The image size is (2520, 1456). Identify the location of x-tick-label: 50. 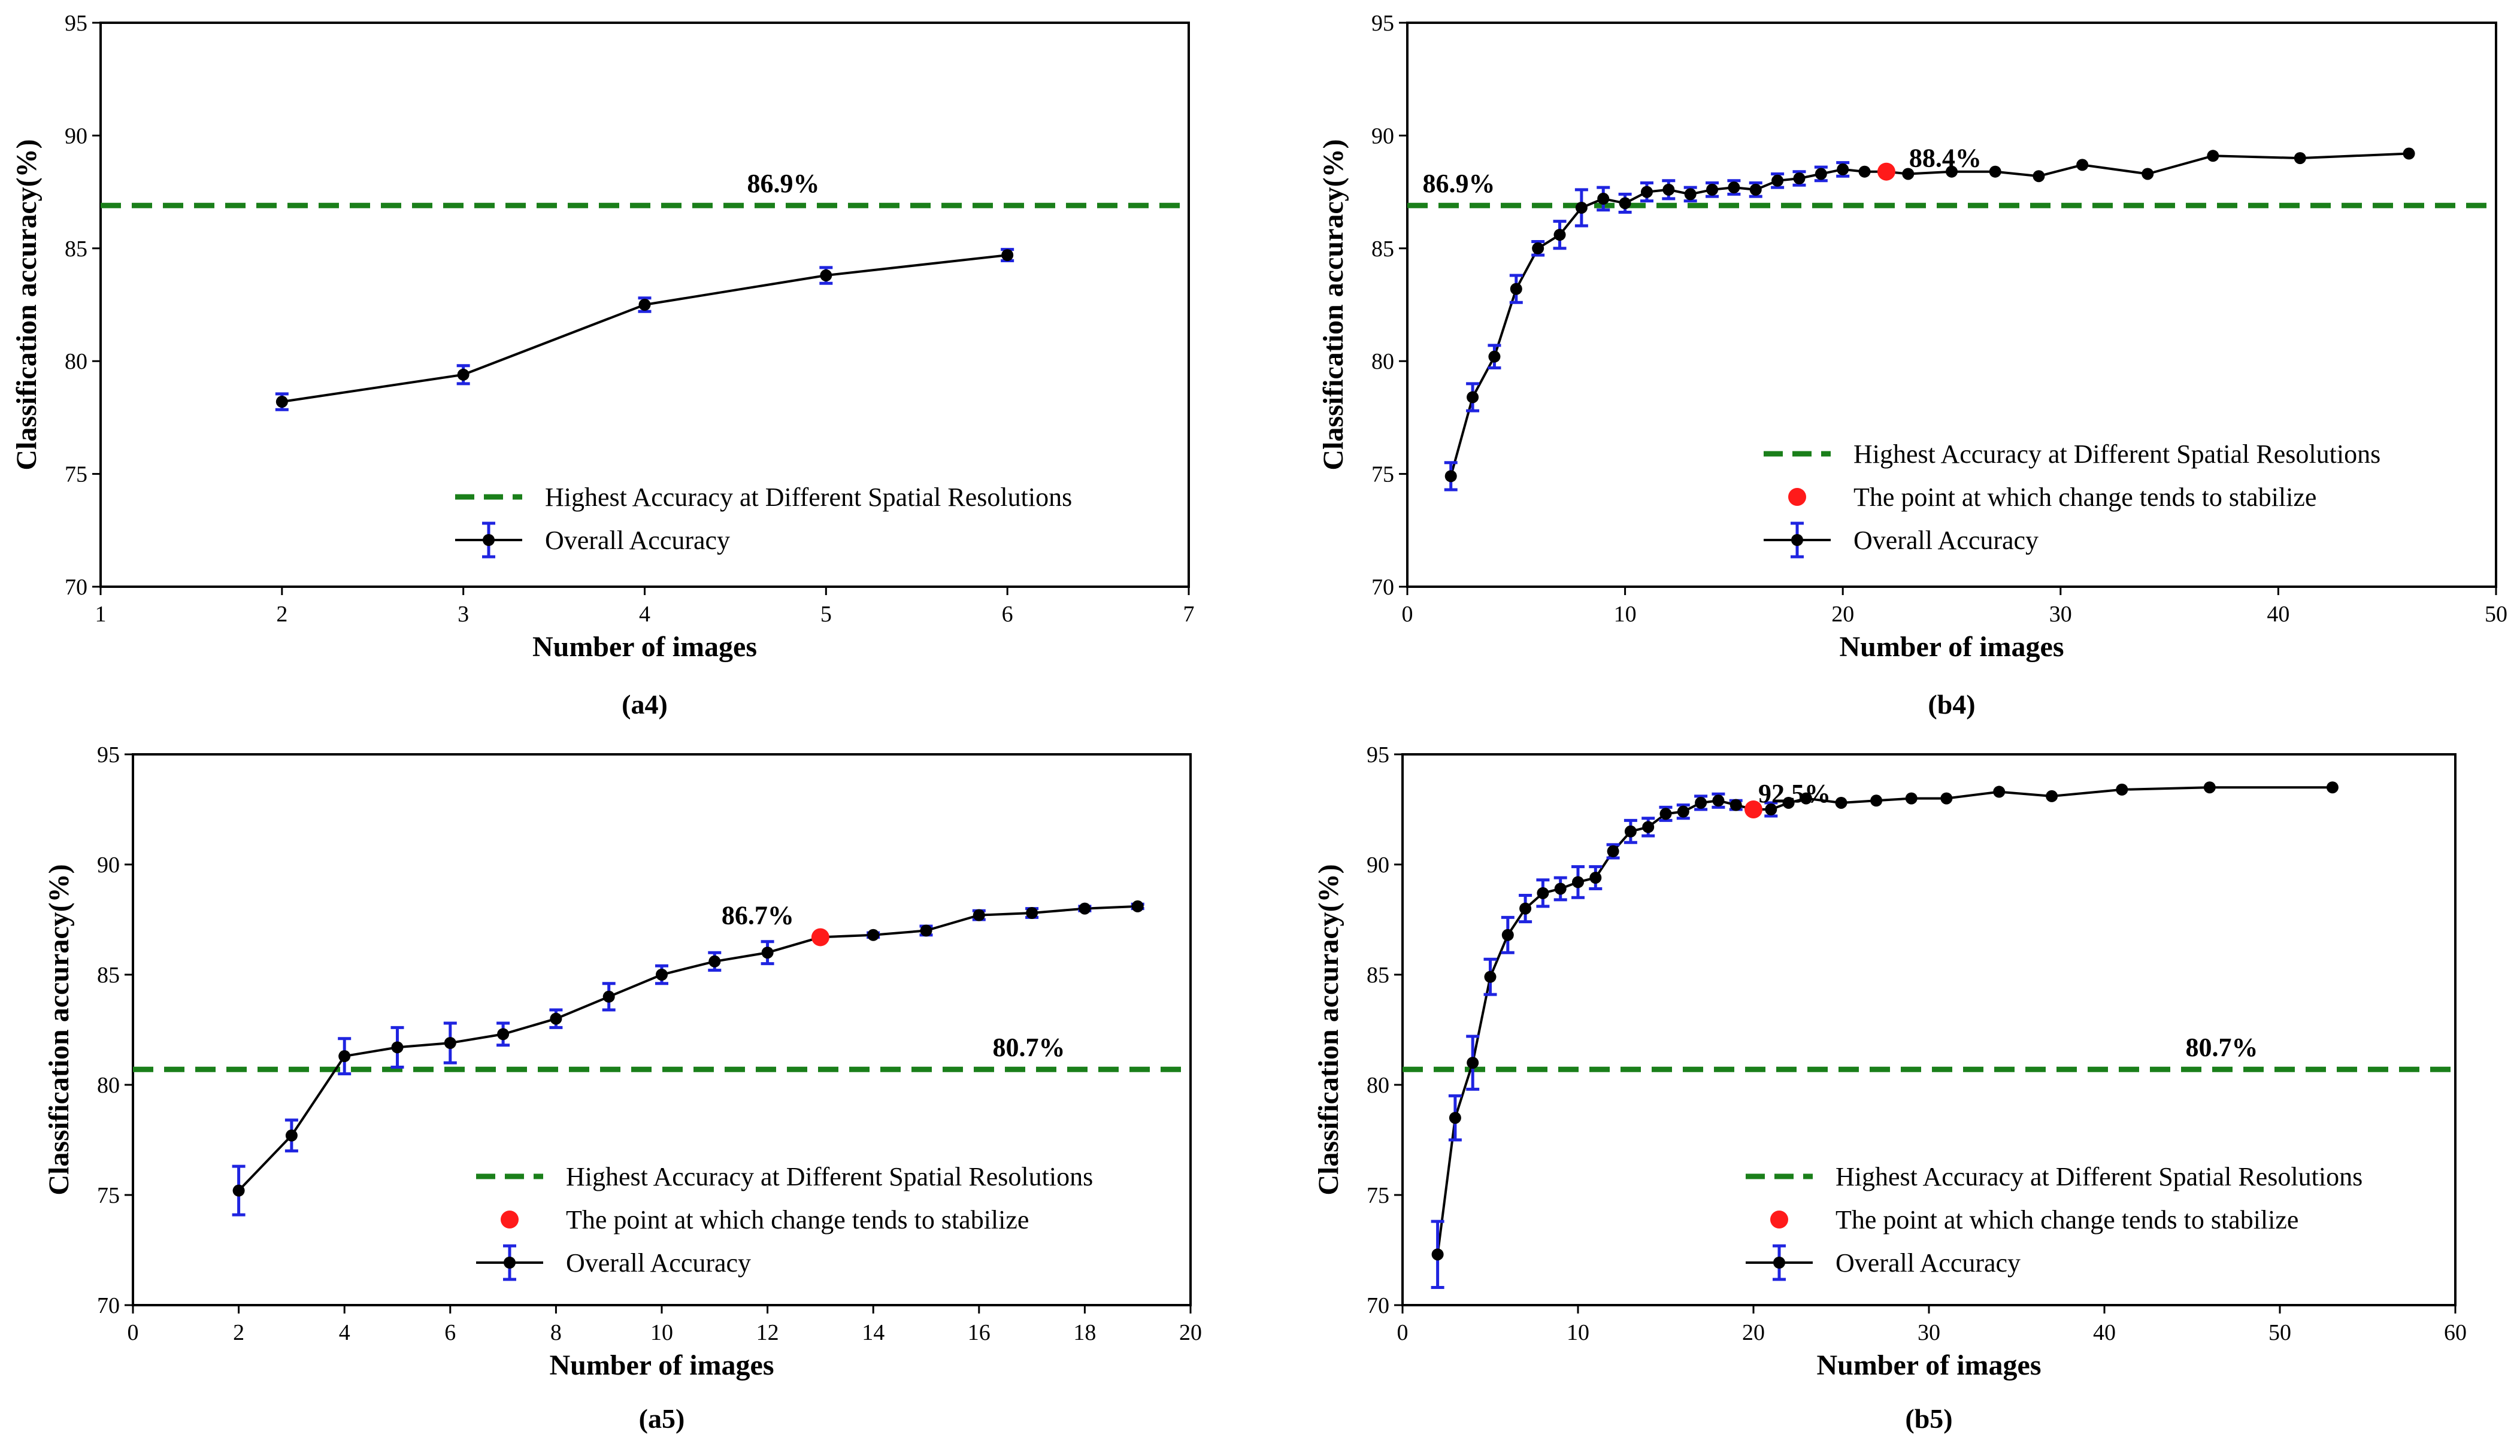
(2279, 1332).